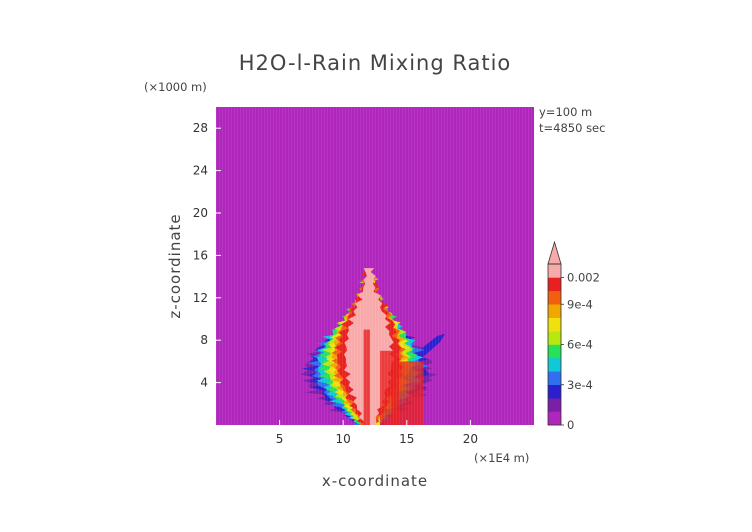 This screenshot has width=752, height=532. What do you see at coordinates (580, 385) in the screenshot?
I see `colorbar-tick-label: 3e-4` at bounding box center [580, 385].